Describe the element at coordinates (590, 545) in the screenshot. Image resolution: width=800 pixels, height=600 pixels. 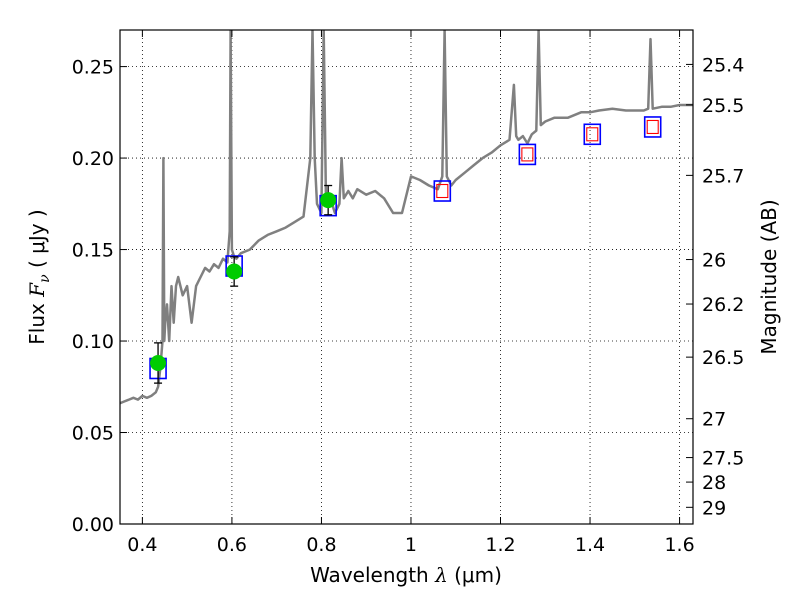
I see `x-tick-label: 1.4` at that location.